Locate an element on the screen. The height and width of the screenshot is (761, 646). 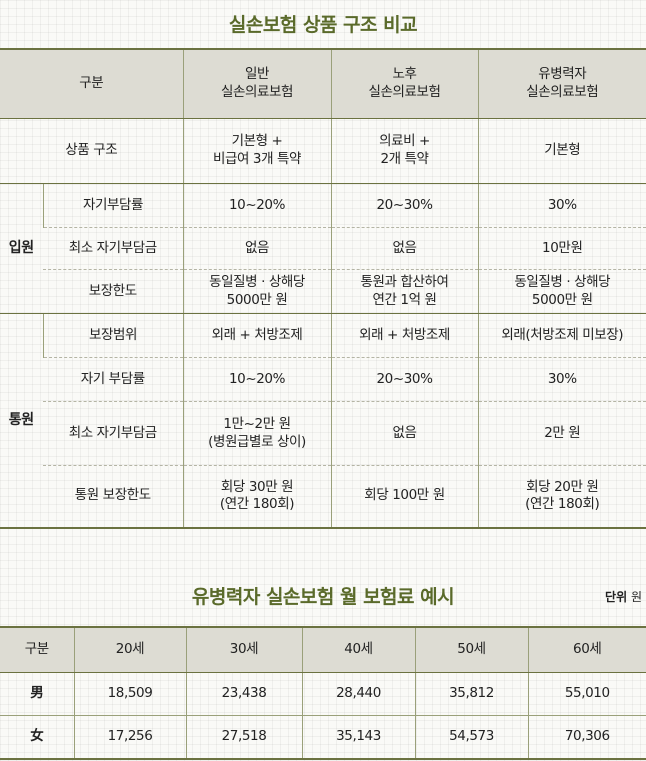
premium-title: 유병력자 실손보험 월 보험료 예시 is located at coordinates (323, 597).